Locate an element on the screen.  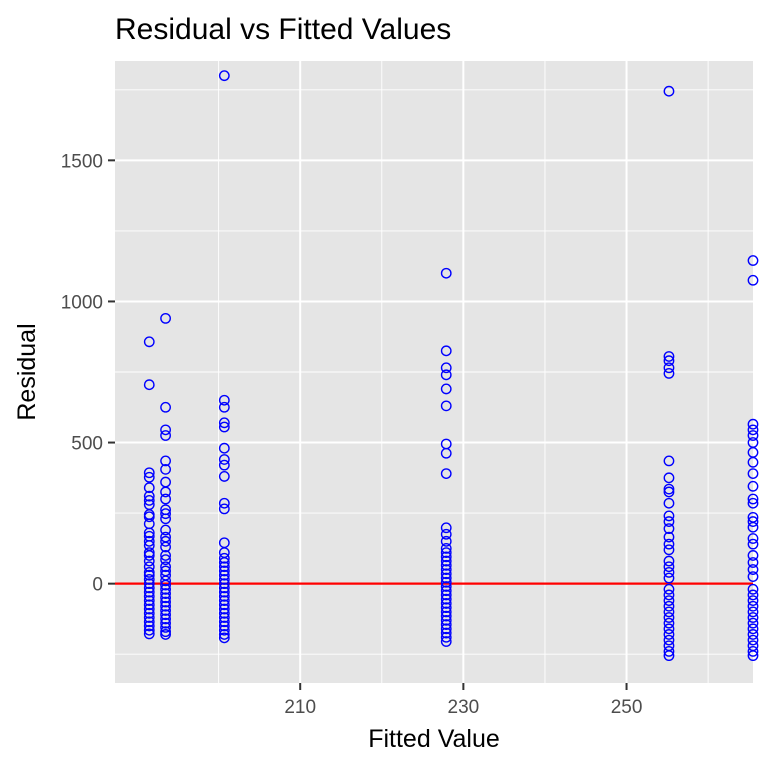
y-tick-label: 0 is located at coordinates (97, 585).